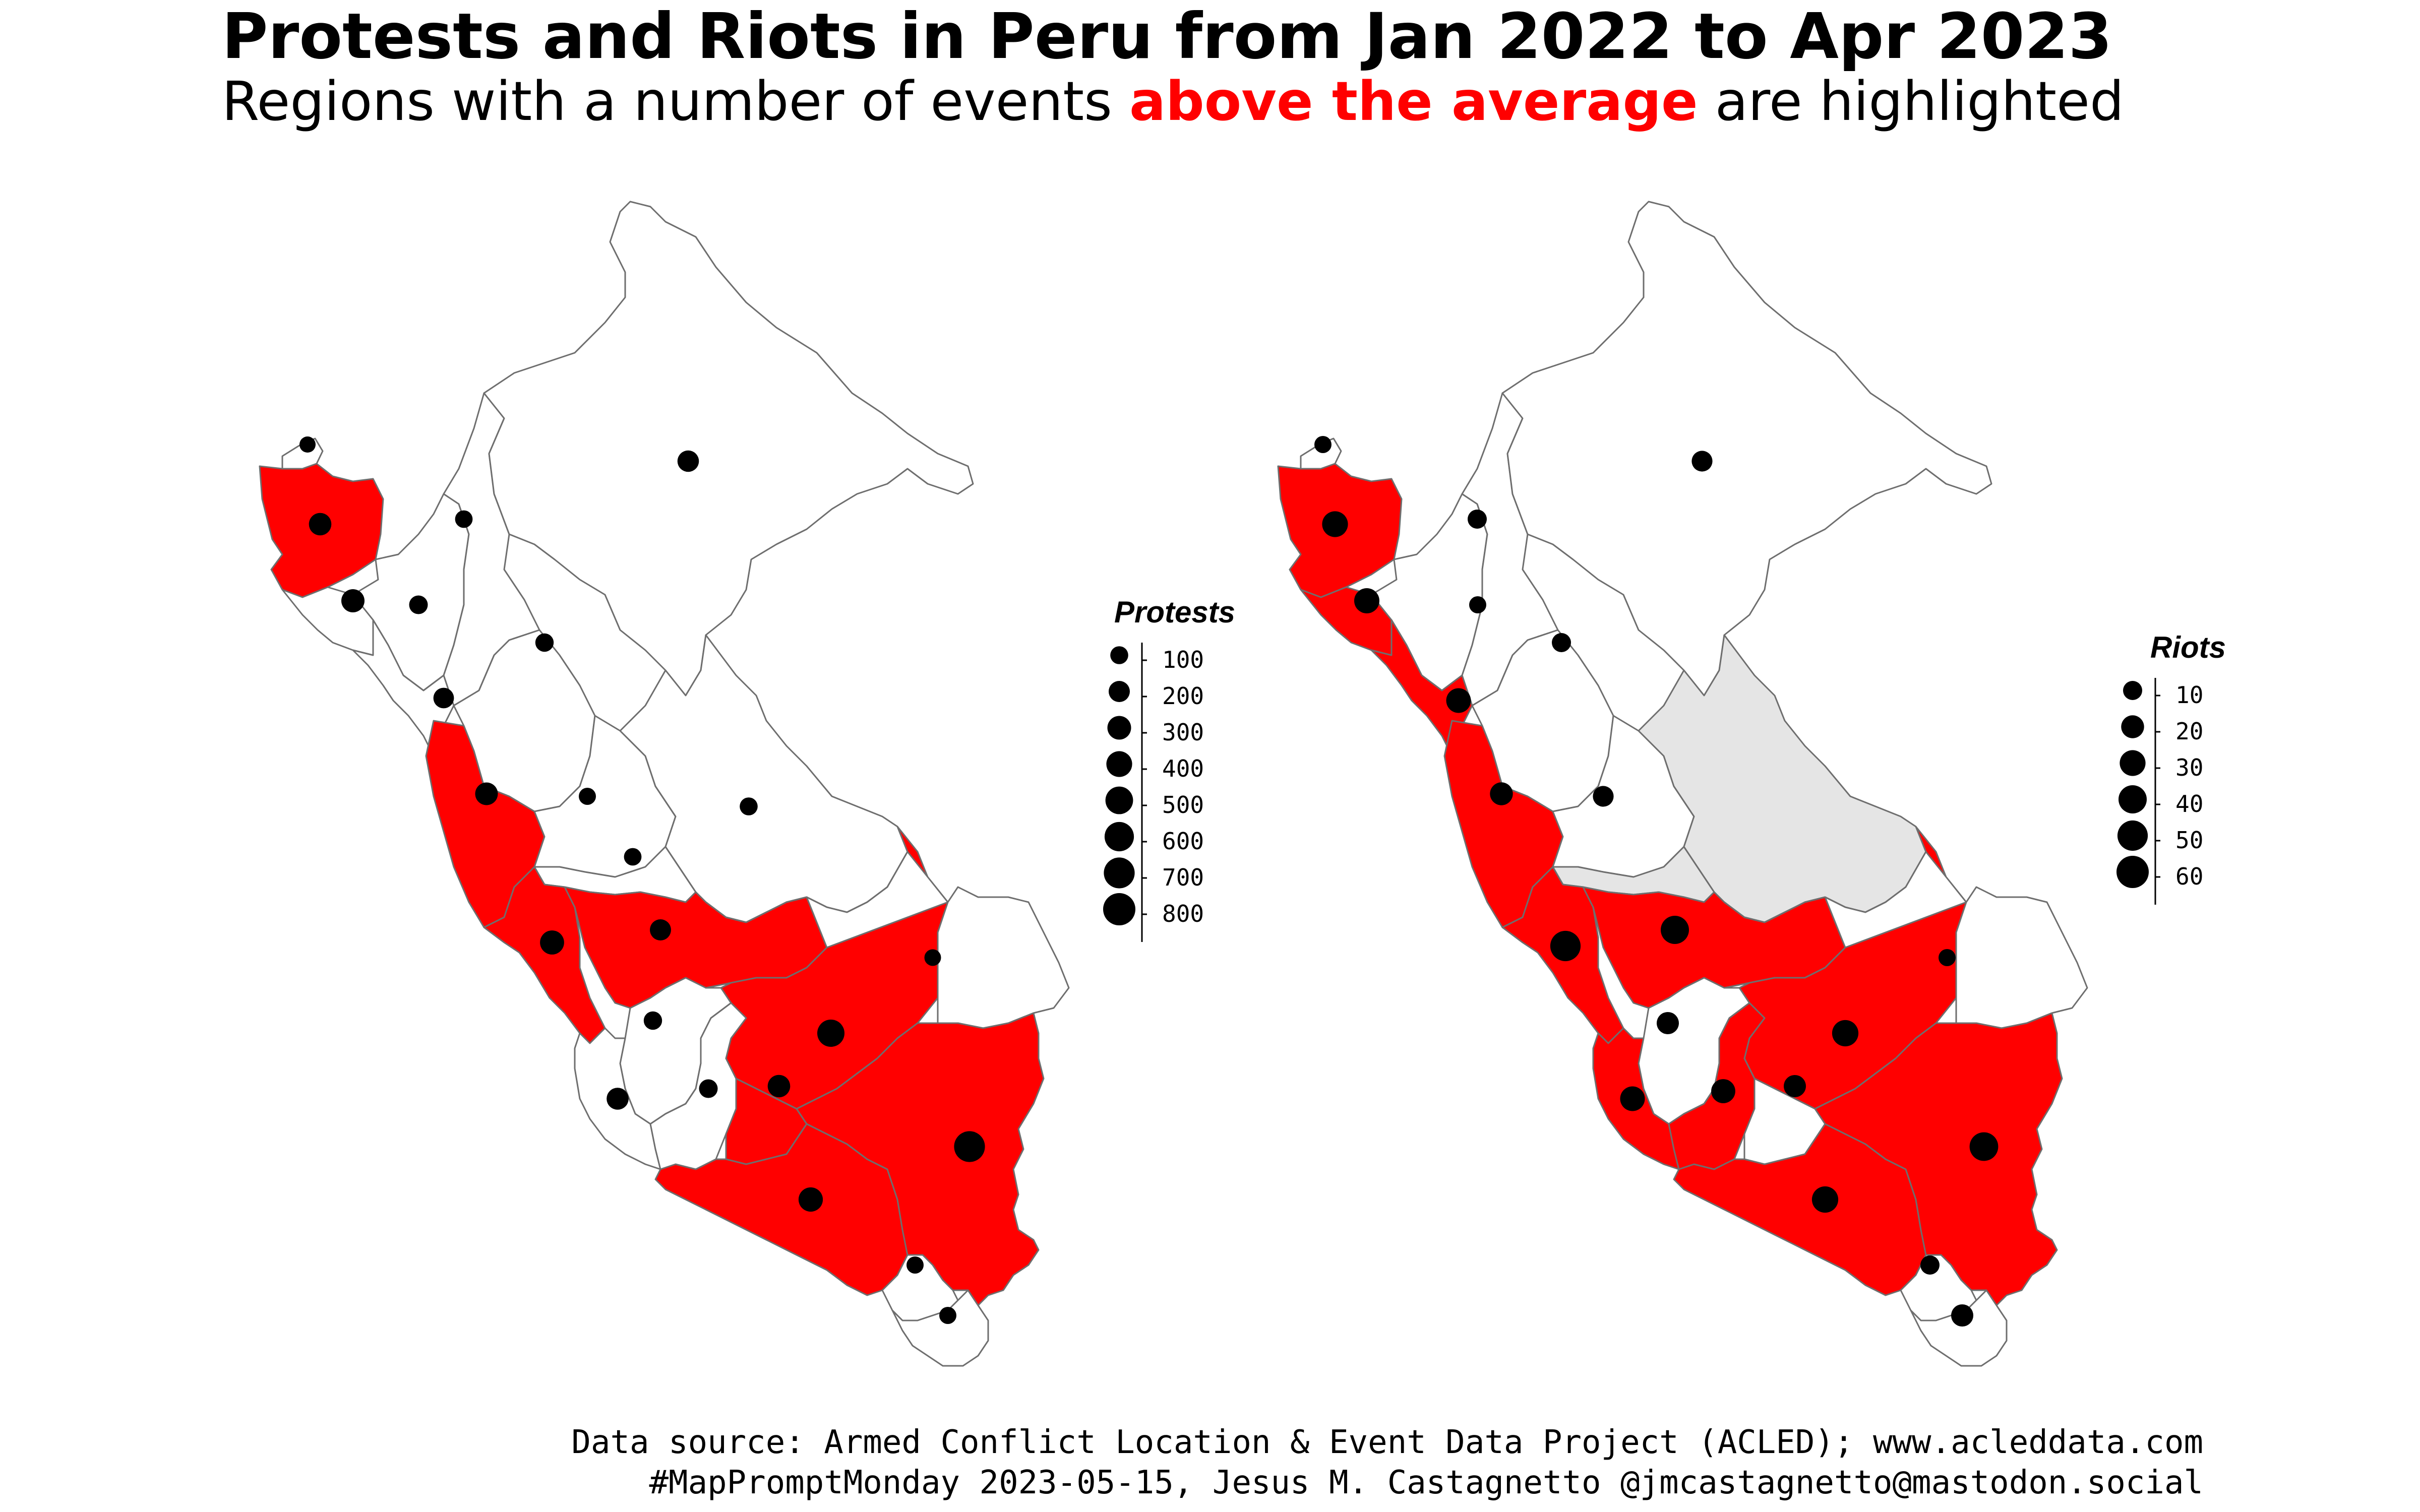  What do you see at coordinates (1183, 659) in the screenshot?
I see `legend-label: 100` at bounding box center [1183, 659].